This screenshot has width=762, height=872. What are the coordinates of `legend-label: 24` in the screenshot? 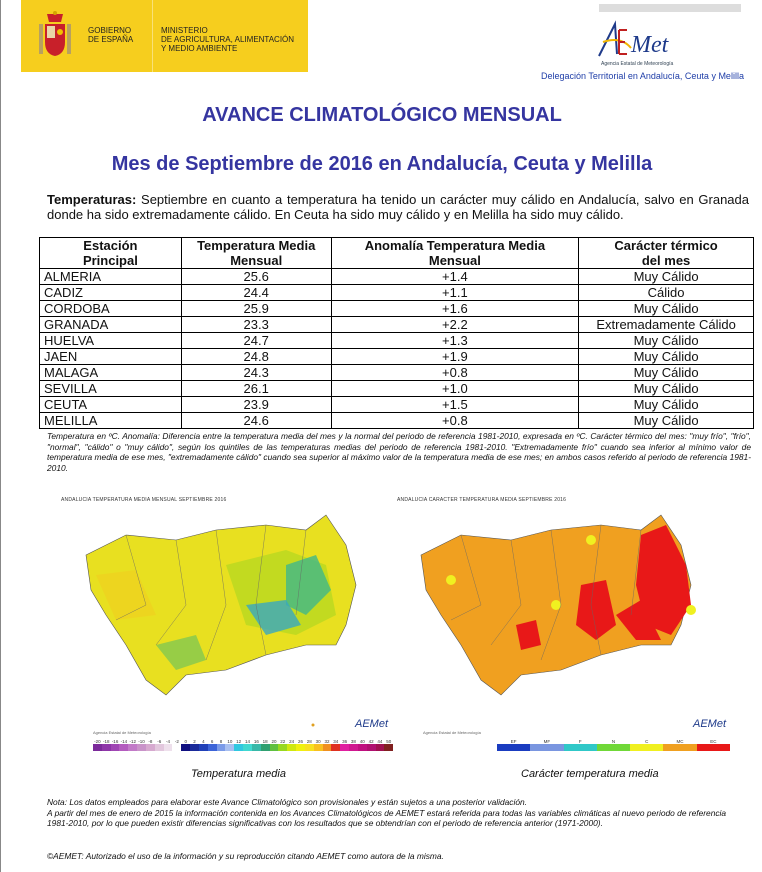 It's located at (292, 741).